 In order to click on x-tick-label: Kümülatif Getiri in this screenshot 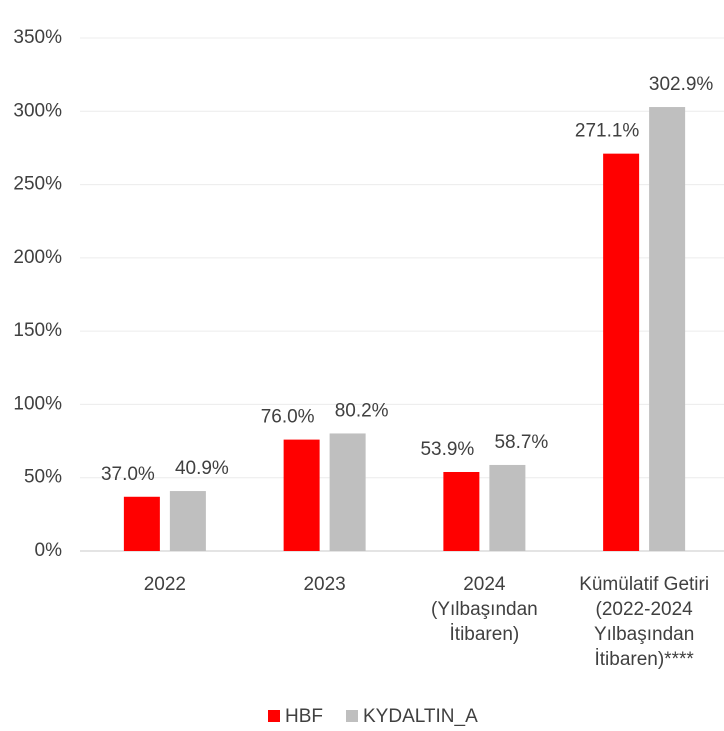, I will do `click(644, 584)`.